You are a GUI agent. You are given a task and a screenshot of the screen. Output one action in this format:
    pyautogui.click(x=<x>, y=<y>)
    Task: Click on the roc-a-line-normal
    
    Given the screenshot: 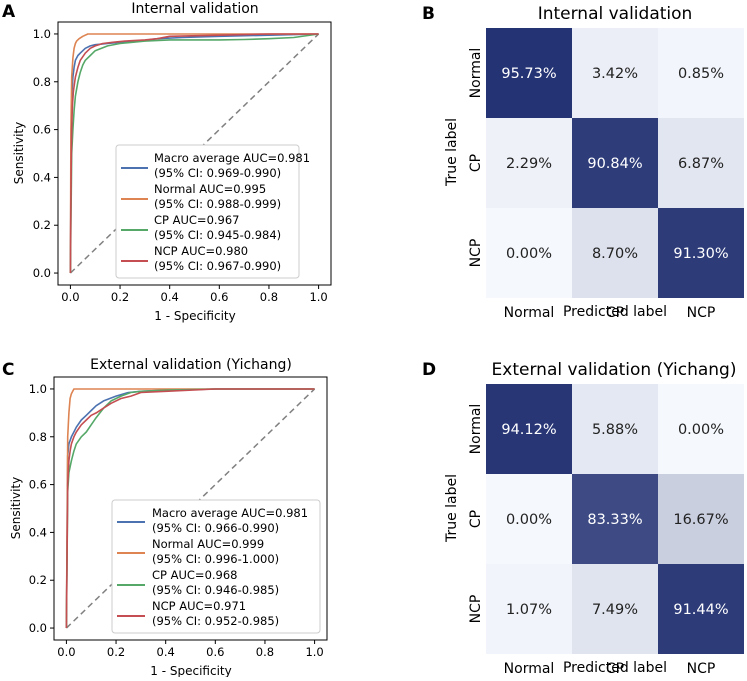 What is the action you would take?
    pyautogui.click(x=194, y=153)
    